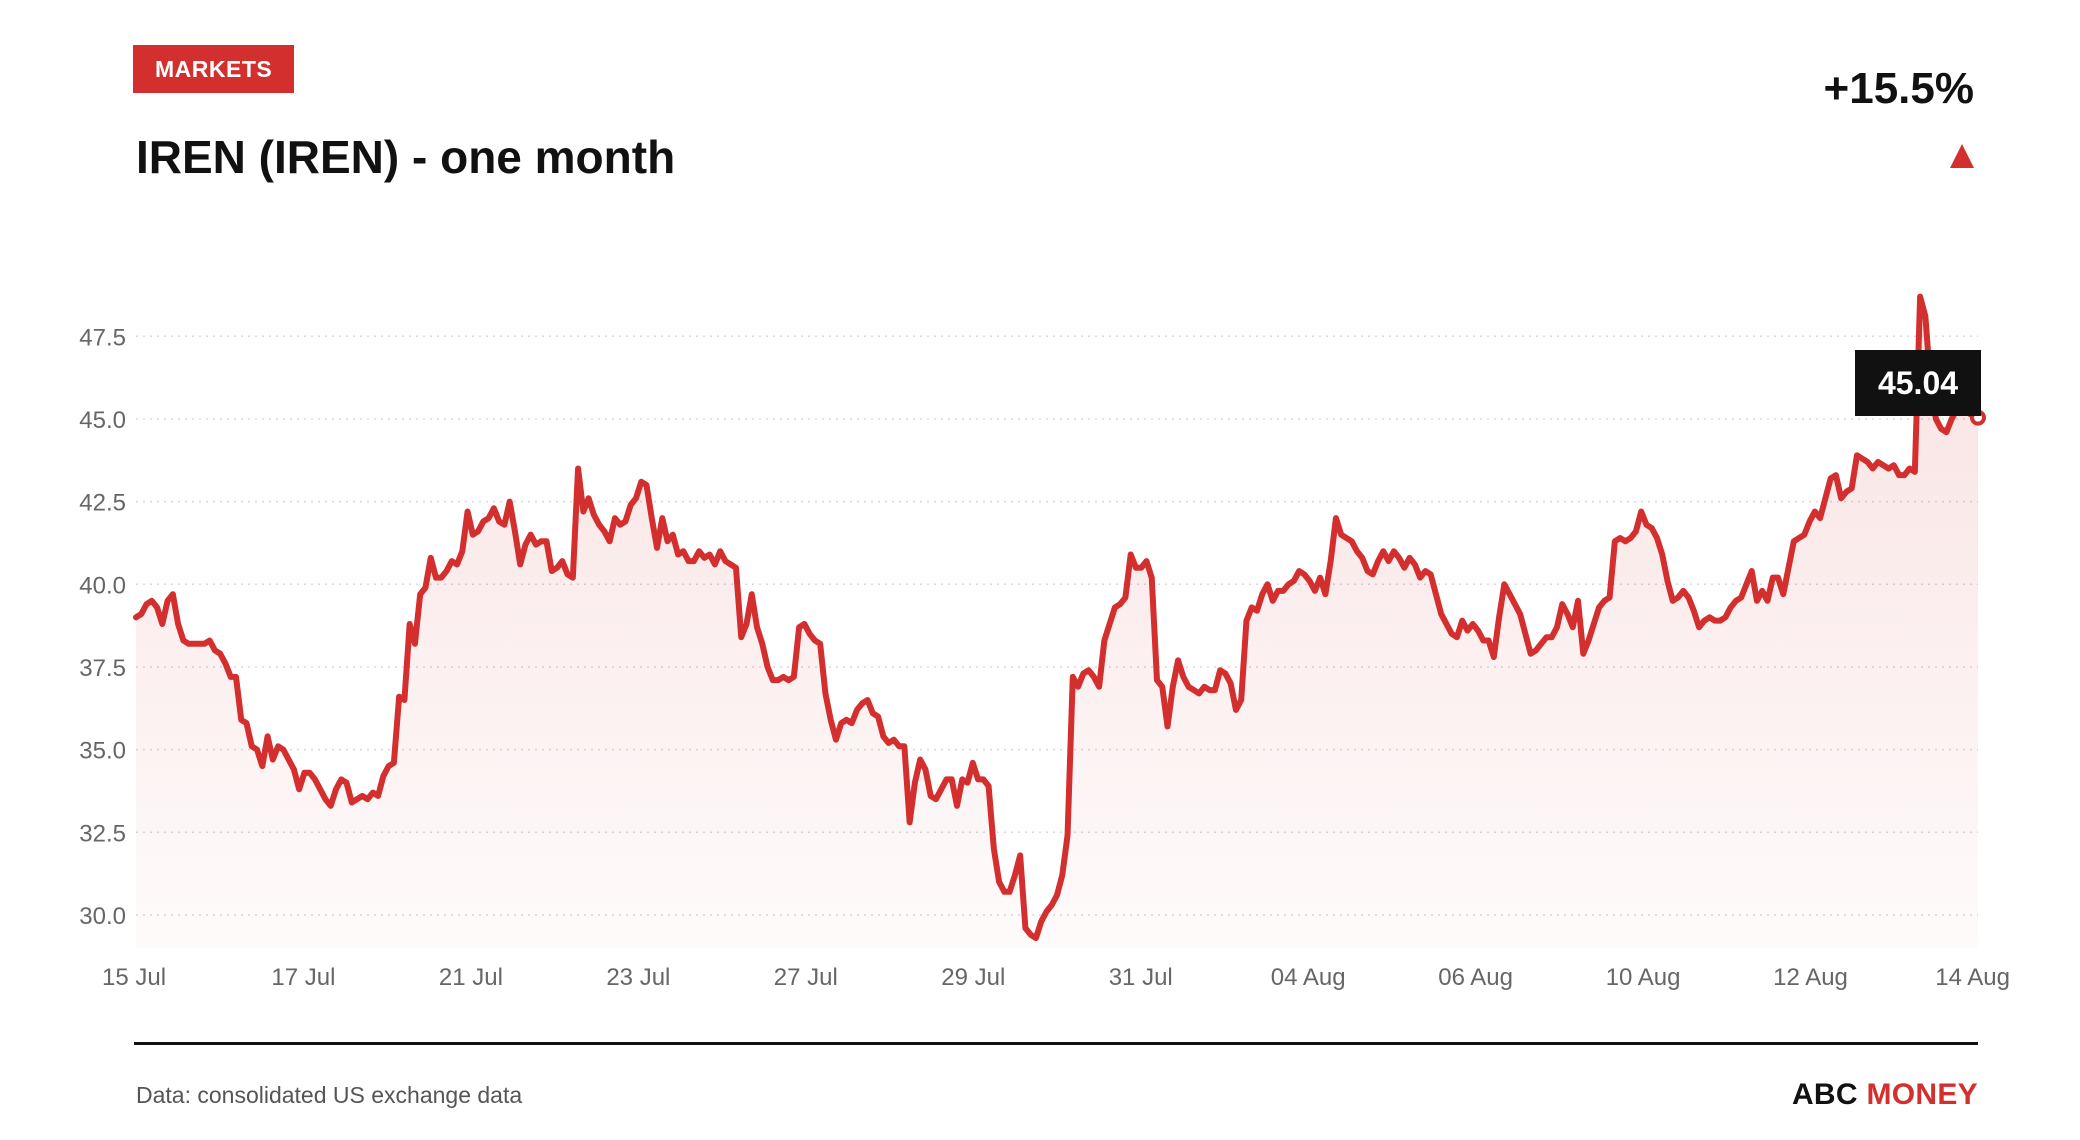  I want to click on y-tick-label: 35.0, so click(102, 751).